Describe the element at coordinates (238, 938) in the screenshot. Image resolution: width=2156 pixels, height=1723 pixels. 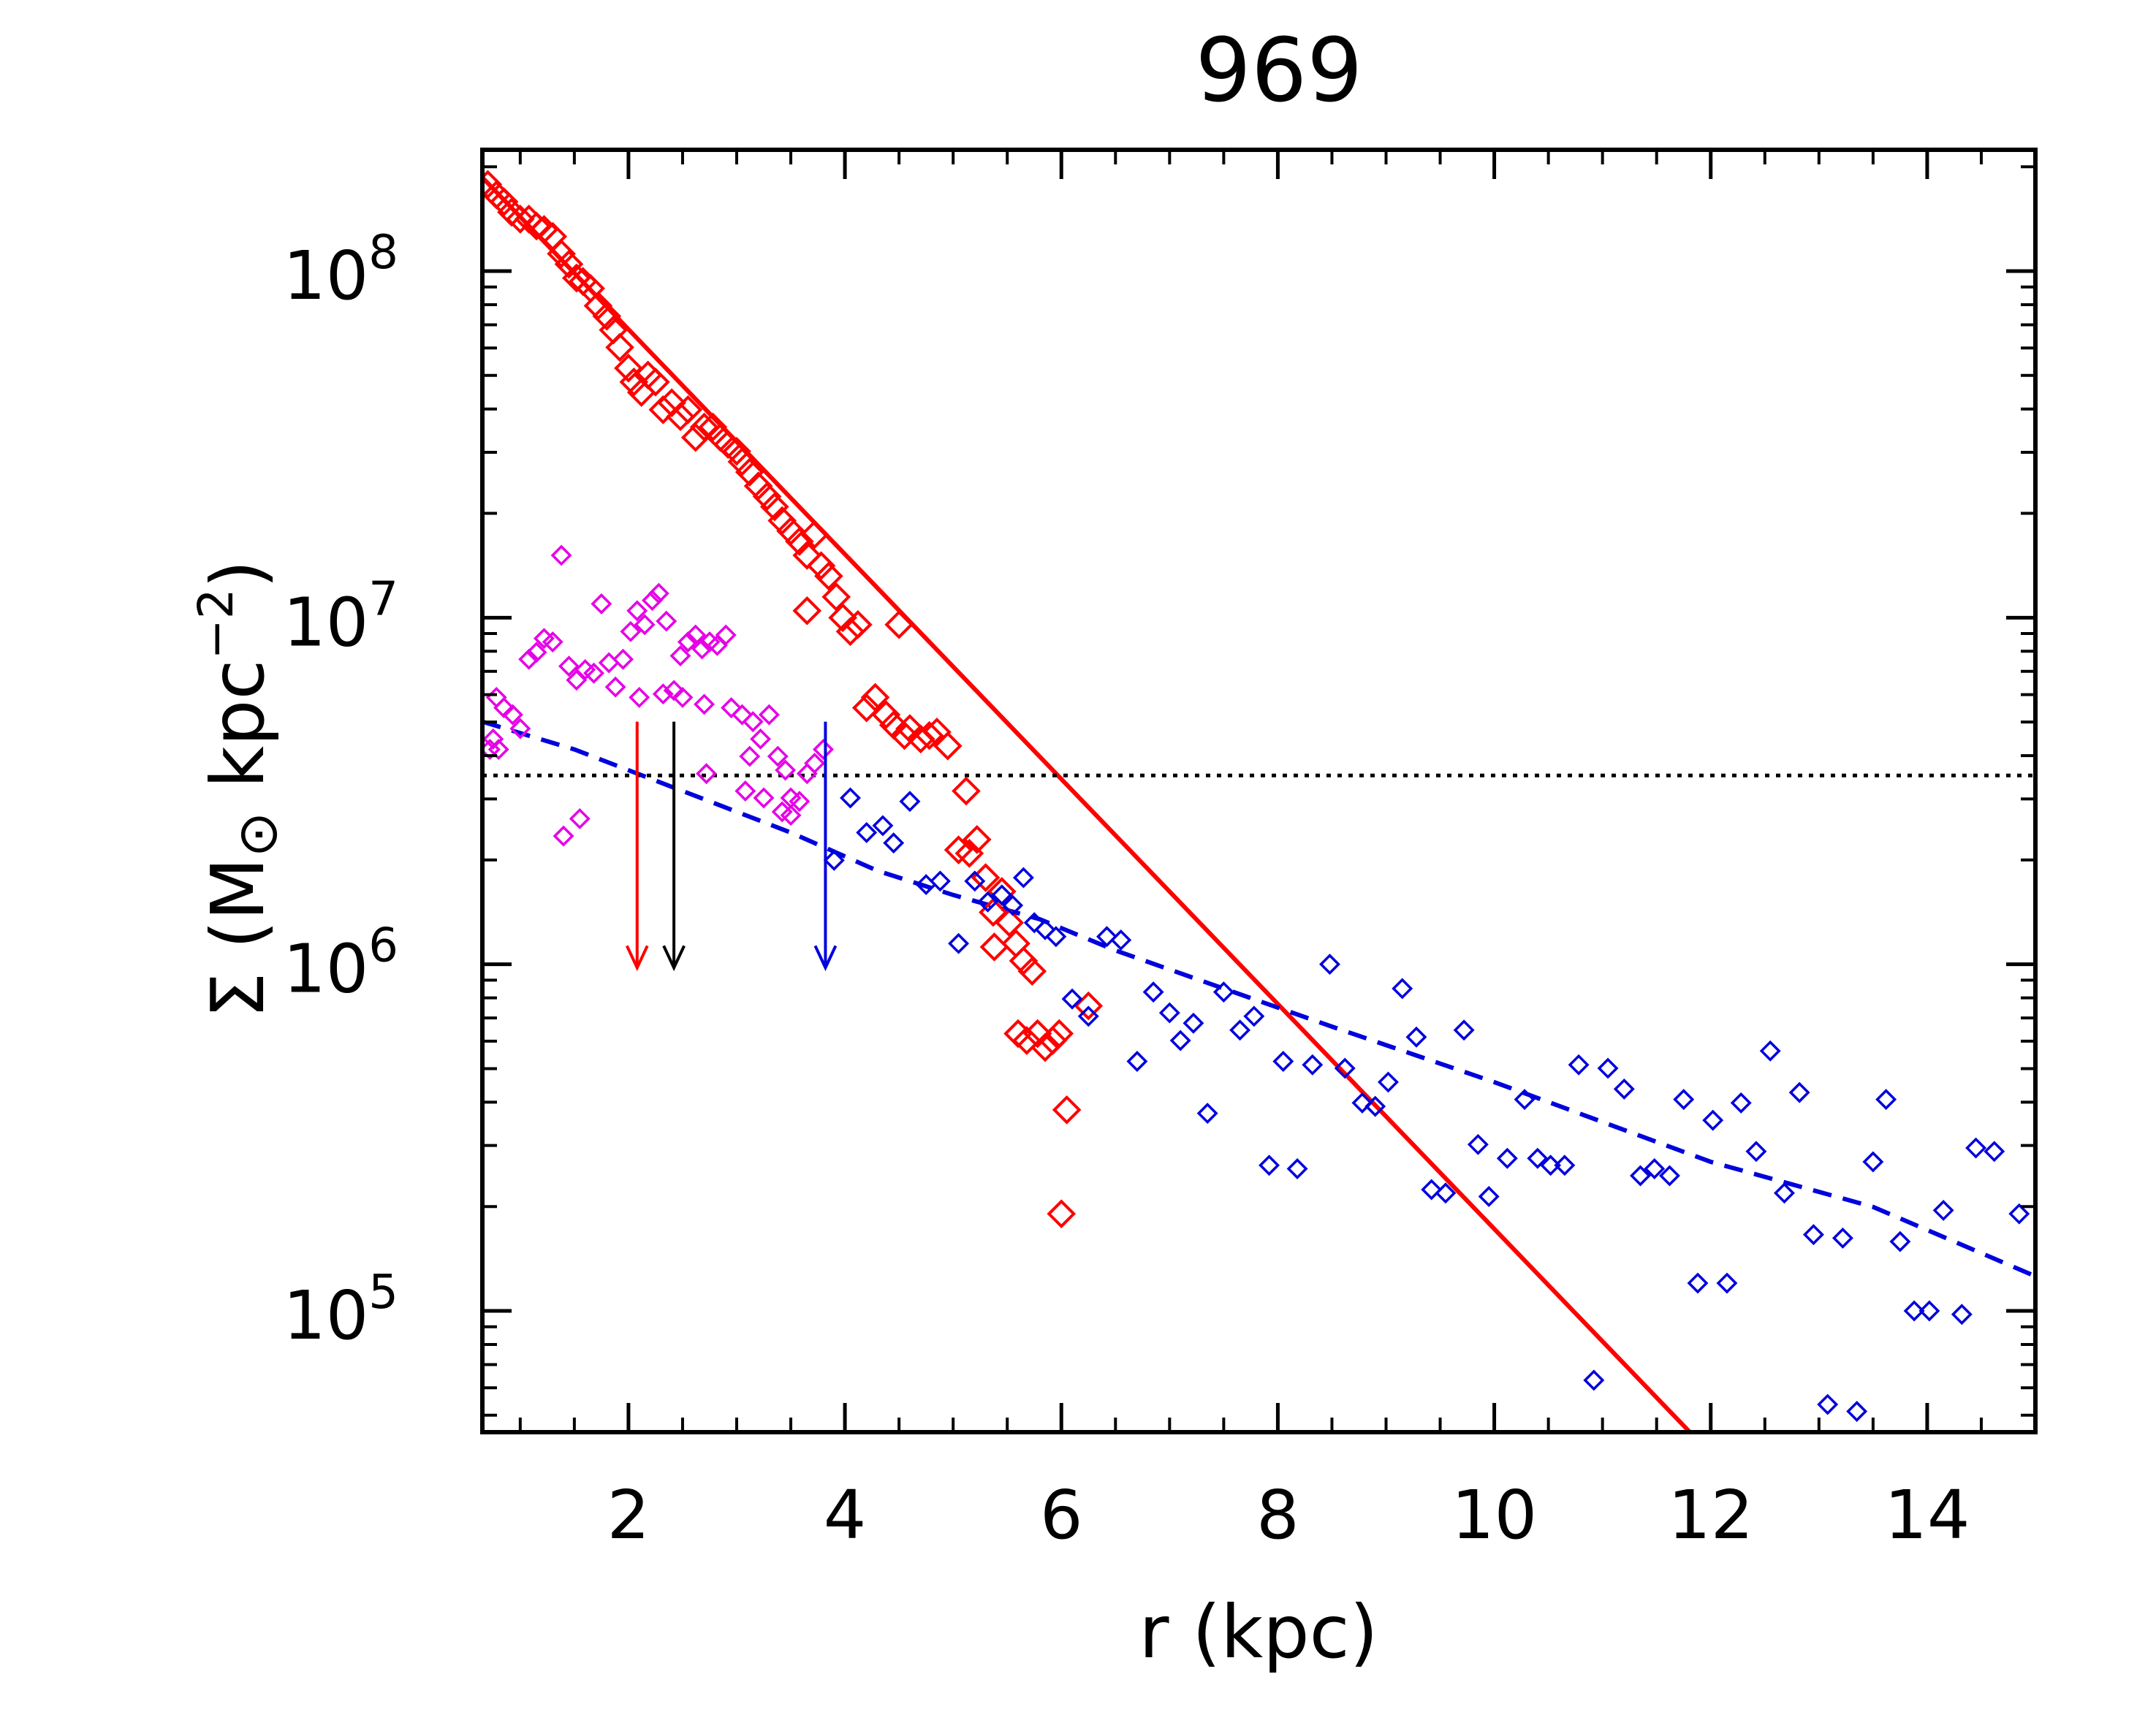
I see `y-axis-label-main: Σ (M` at that location.